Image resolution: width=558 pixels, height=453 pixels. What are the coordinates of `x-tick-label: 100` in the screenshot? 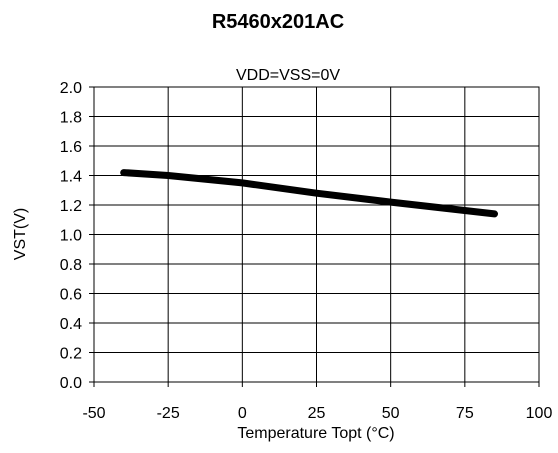 It's located at (539, 413).